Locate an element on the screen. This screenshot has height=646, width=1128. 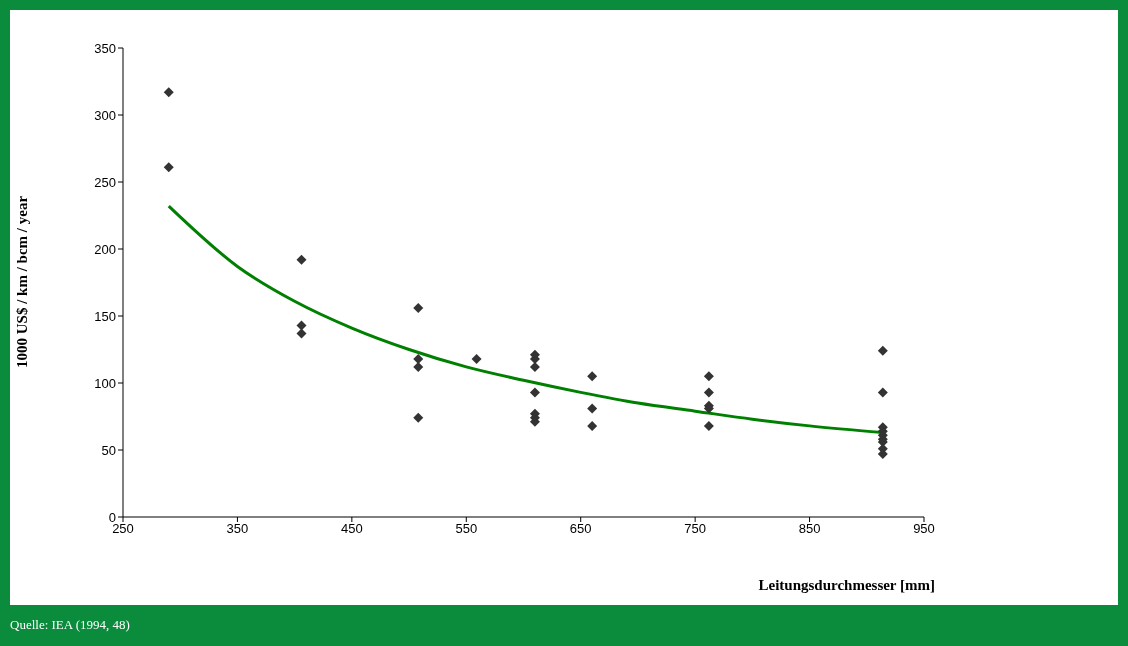
x-tick-label: 550 is located at coordinates (466, 529).